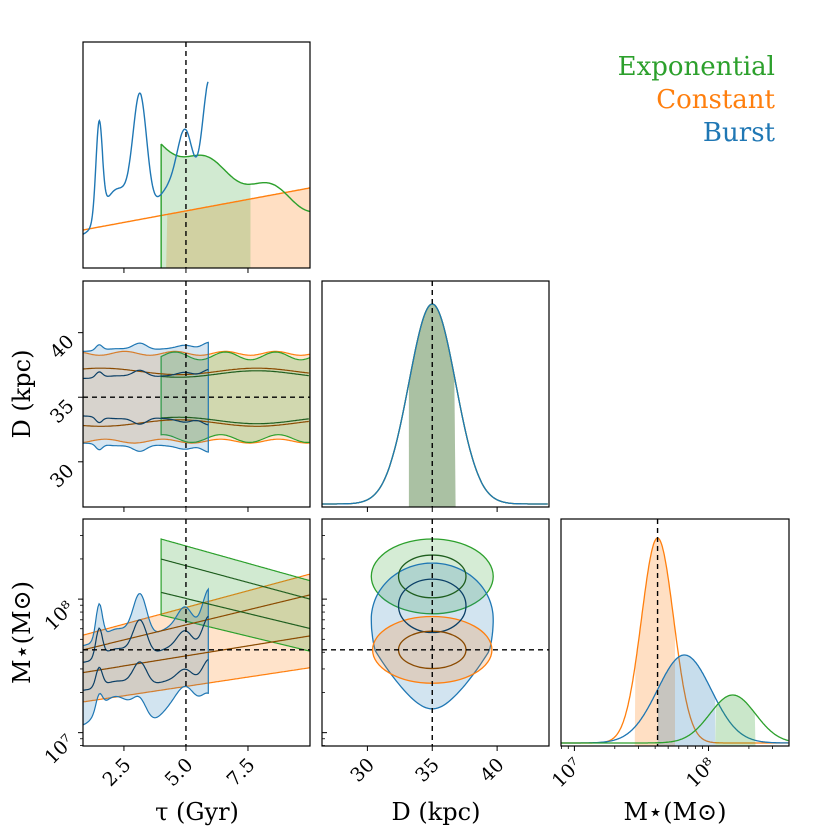 The width and height of the screenshot is (830, 830). Describe the element at coordinates (62, 347) in the screenshot. I see `y-tick-label-D: 40` at that location.